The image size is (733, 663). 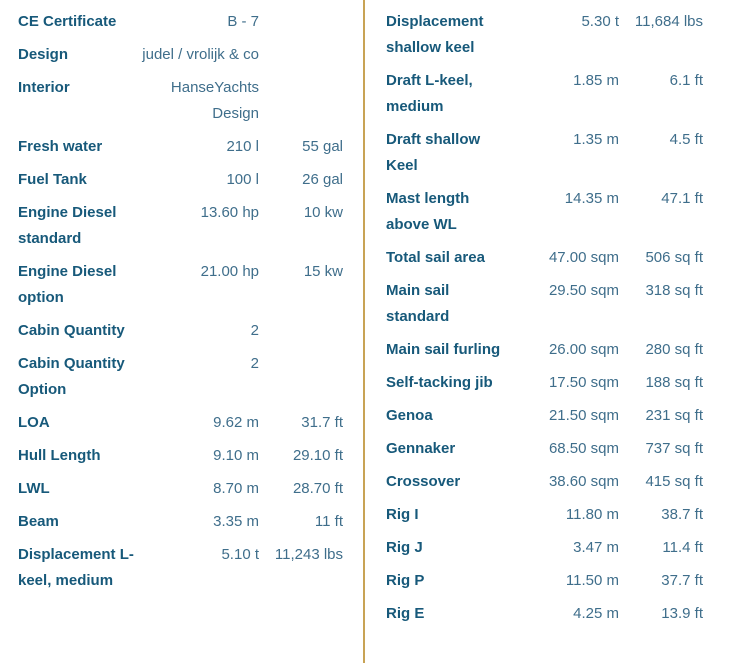 I want to click on spec-value-imperial: 10 kw, so click(x=323, y=212).